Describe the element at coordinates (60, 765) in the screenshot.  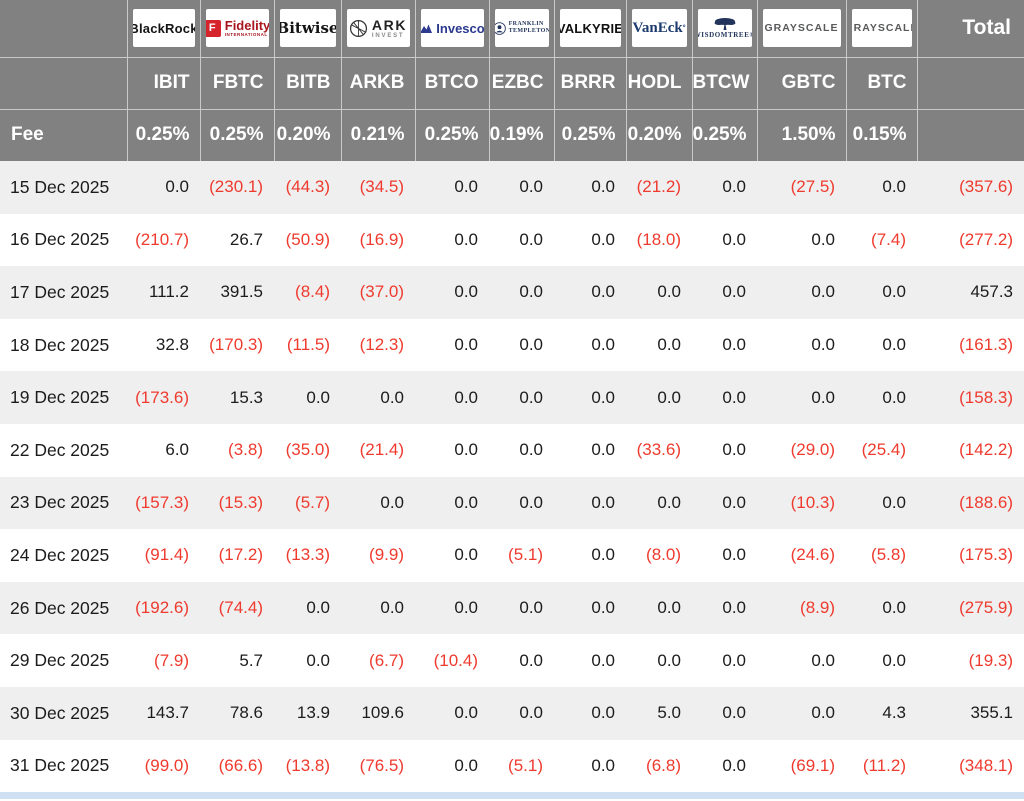
I see `date-cell: 31 Dec 2025` at that location.